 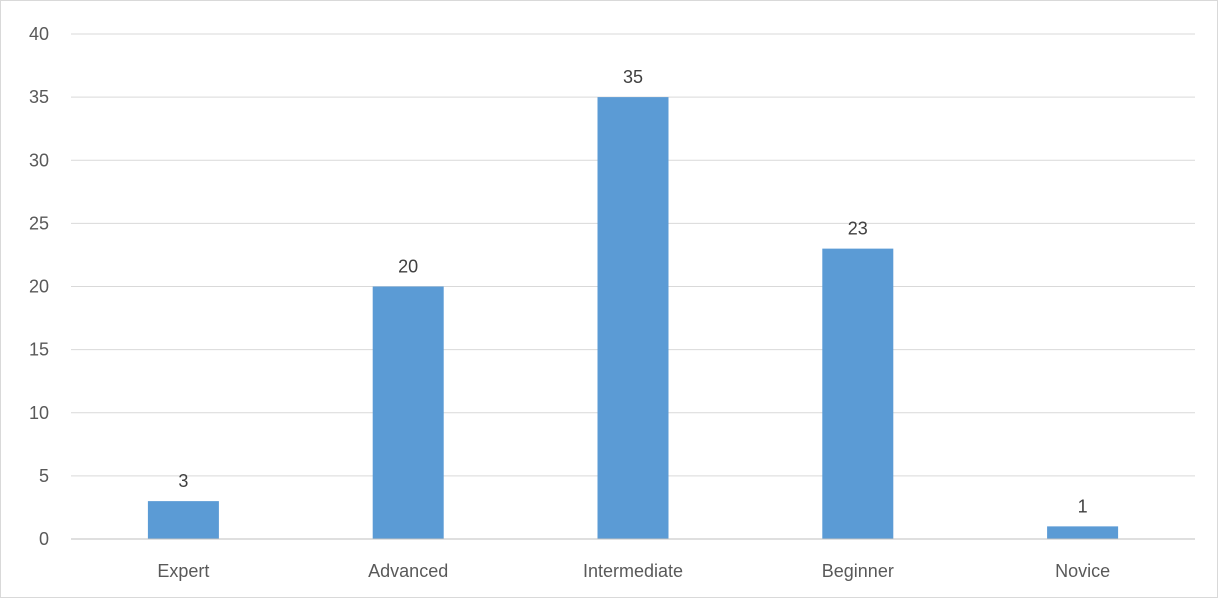 What do you see at coordinates (44, 476) in the screenshot?
I see `y-tick-label: 5` at bounding box center [44, 476].